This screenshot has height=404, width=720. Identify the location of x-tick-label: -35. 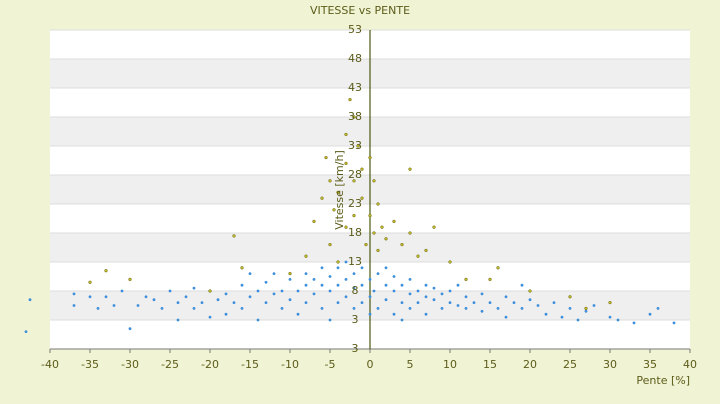
(90, 364).